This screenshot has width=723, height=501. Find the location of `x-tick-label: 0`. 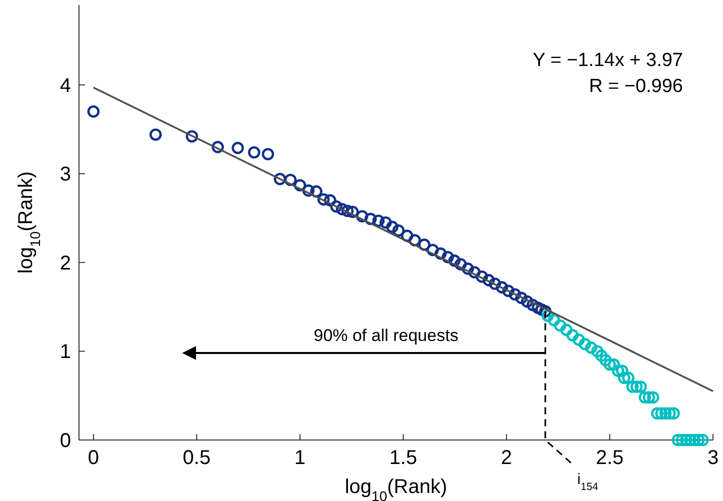

x-tick-label: 0 is located at coordinates (94, 458).